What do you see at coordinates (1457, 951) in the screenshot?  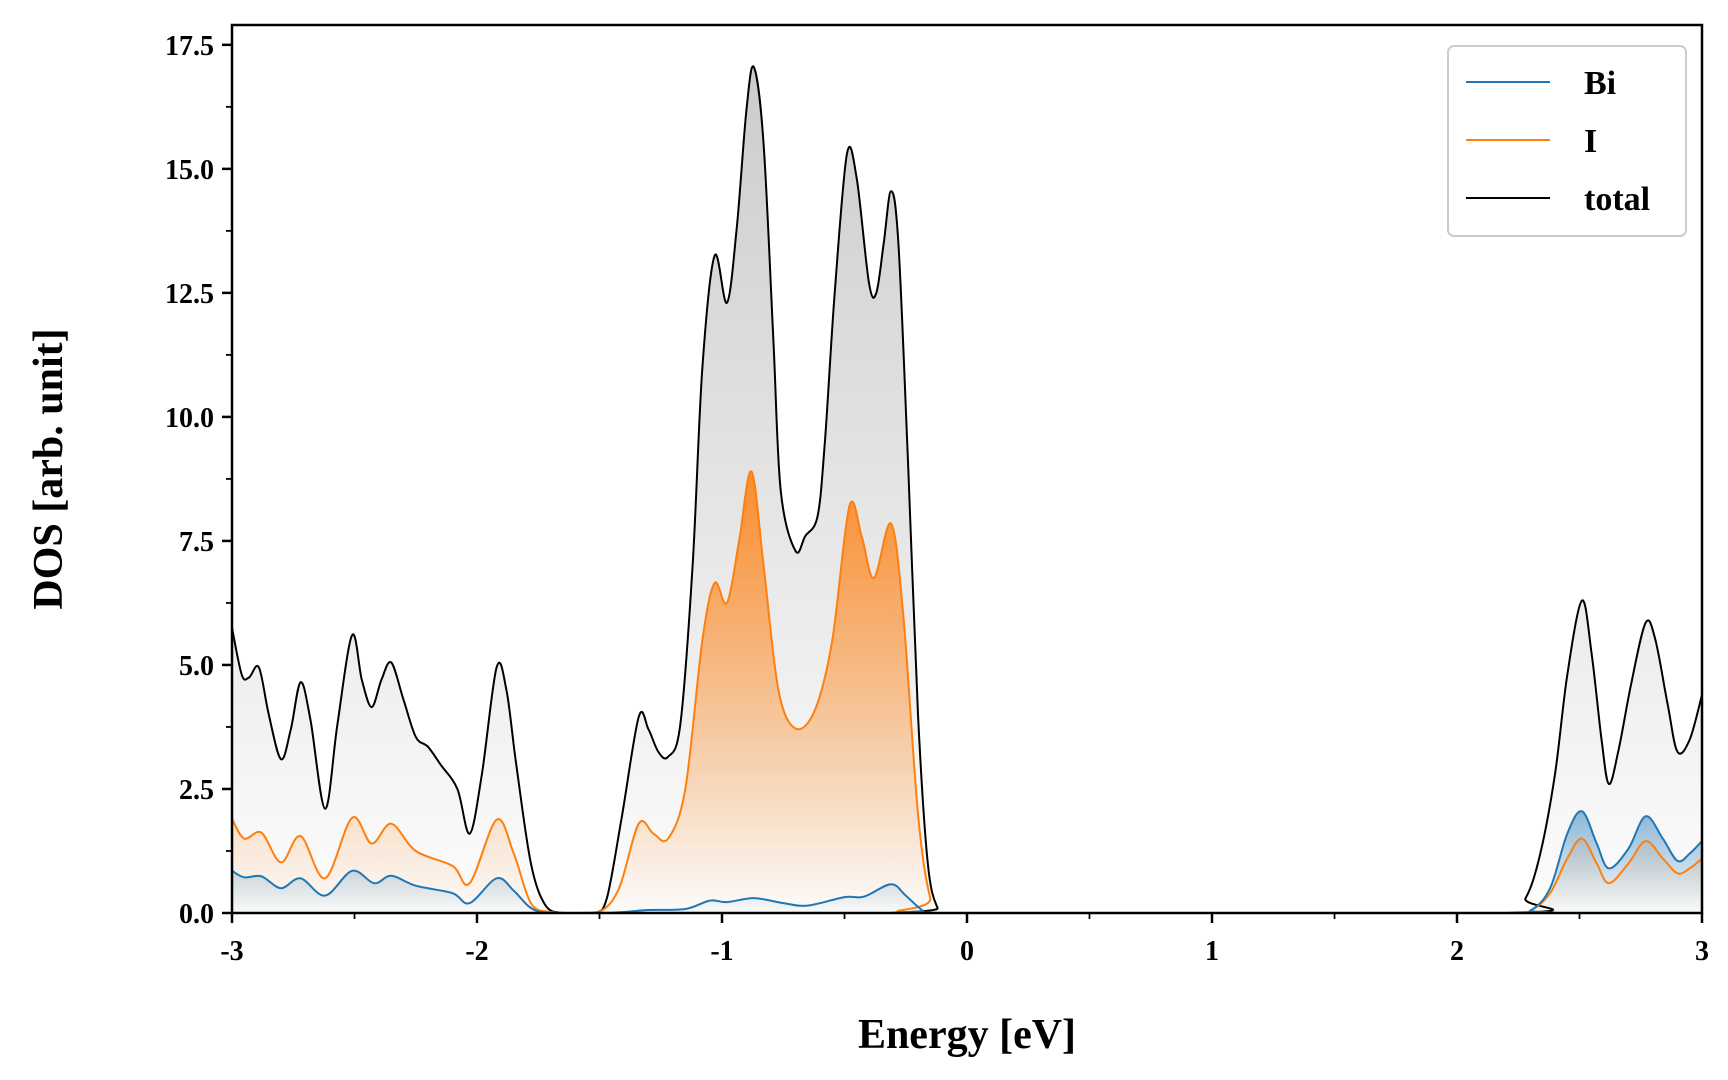 I see `x-tick-label: 2` at bounding box center [1457, 951].